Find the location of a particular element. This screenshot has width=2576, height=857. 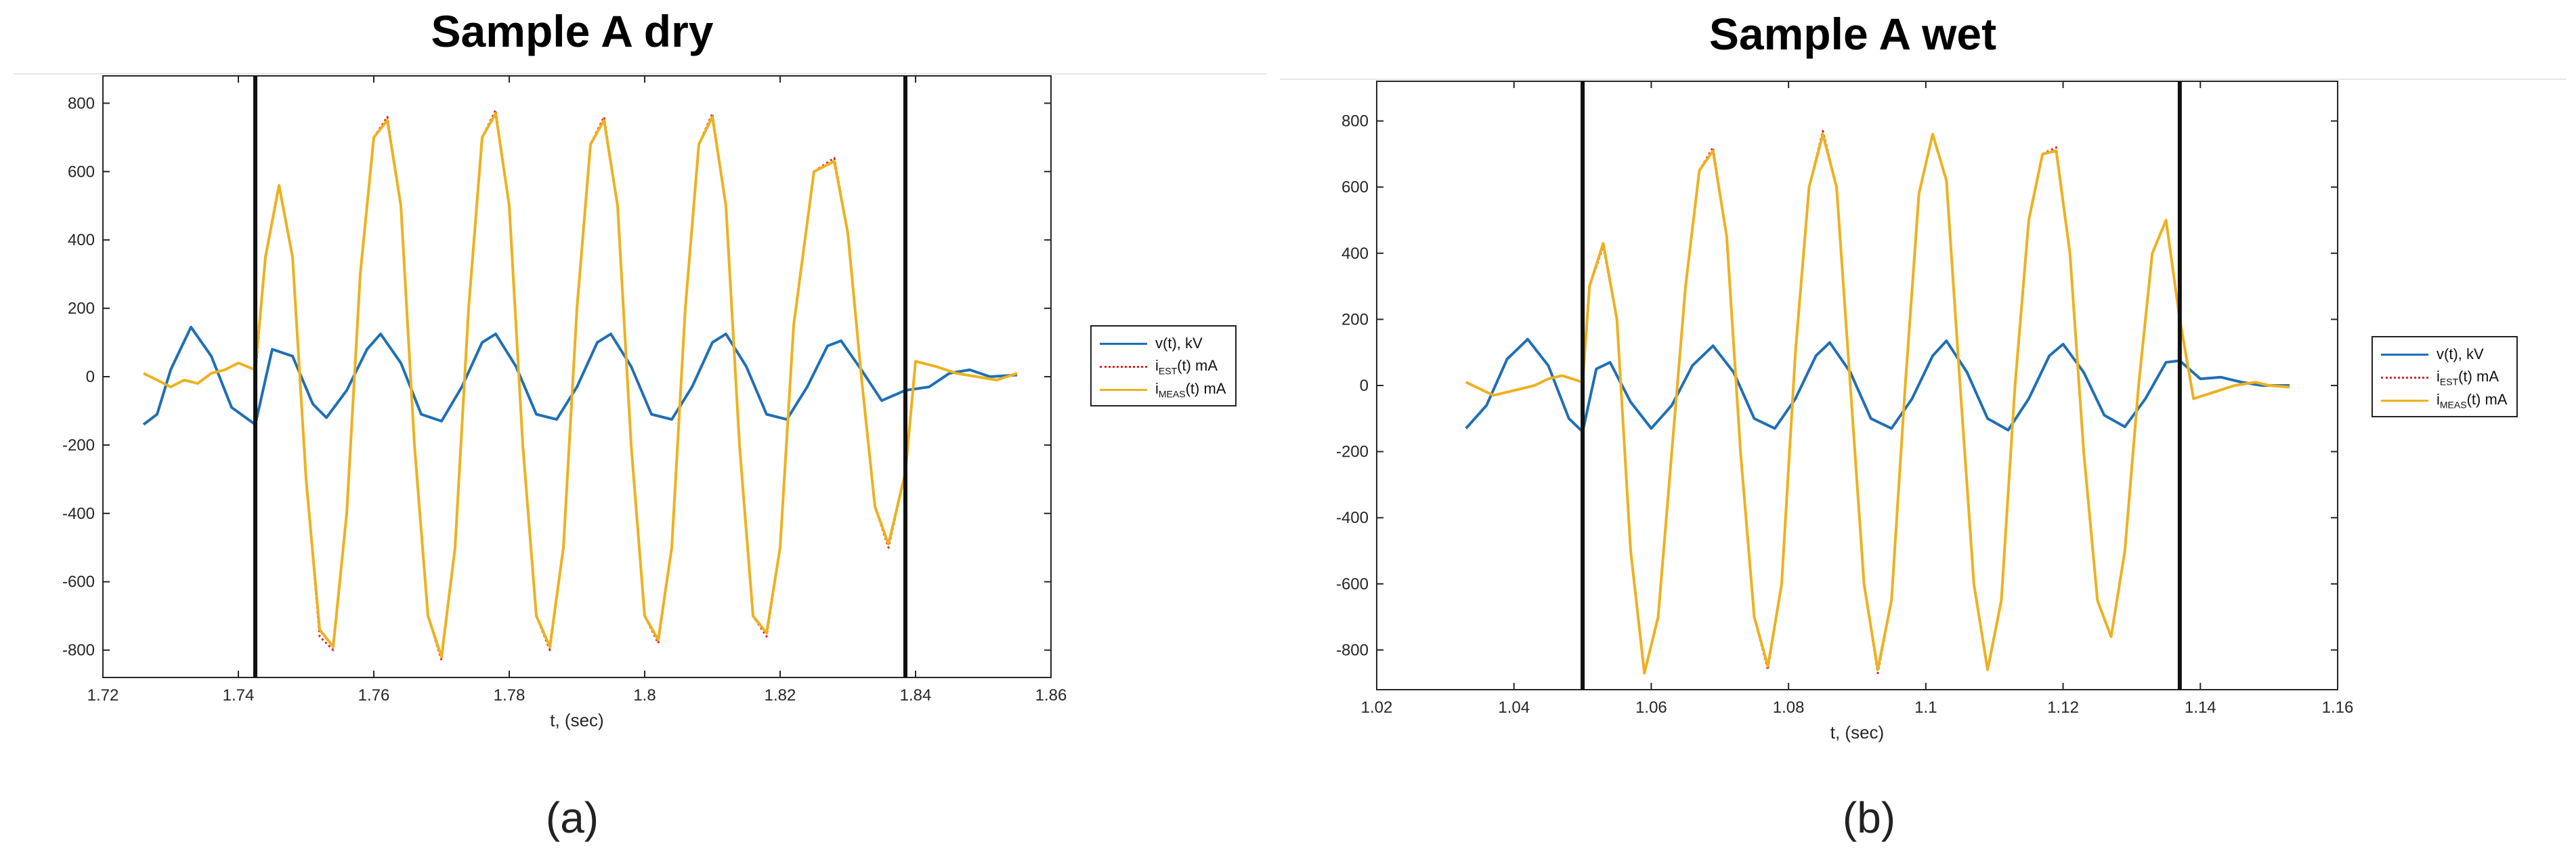

x-tick-label: 1.74 is located at coordinates (239, 695).